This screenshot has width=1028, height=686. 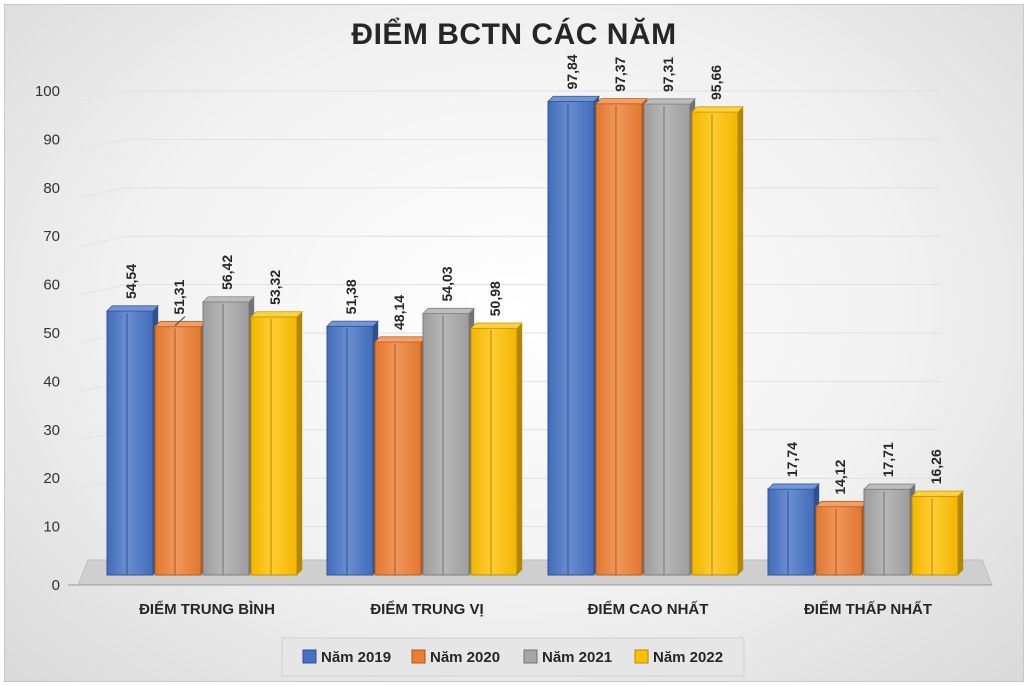 What do you see at coordinates (514, 34) in the screenshot?
I see `chart-title: ĐIỂM BCTN CÁC NĂM` at bounding box center [514, 34].